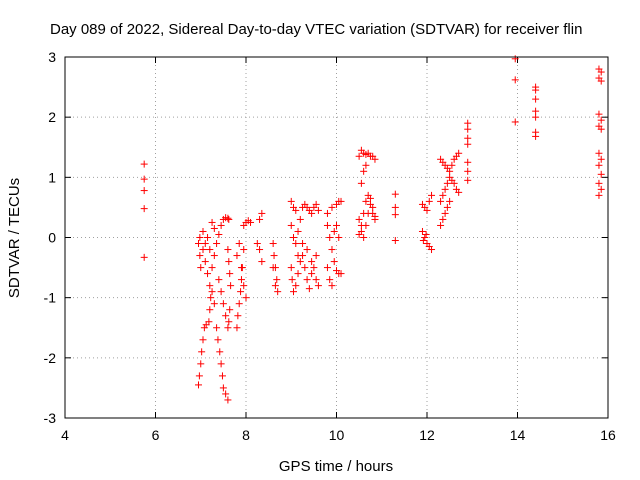  What do you see at coordinates (50, 358) in the screenshot?
I see `y-tick-label: -2` at bounding box center [50, 358].